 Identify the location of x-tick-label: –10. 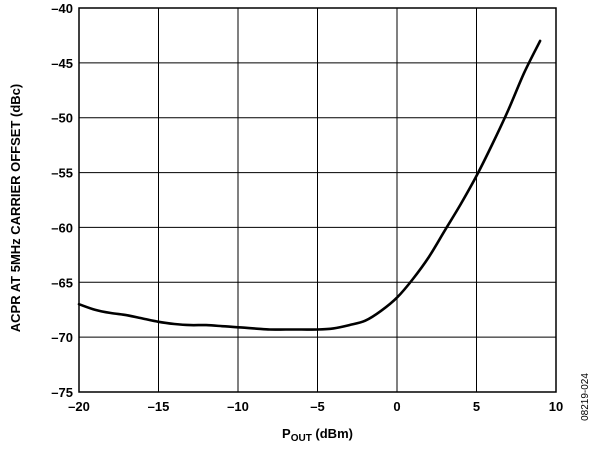
(238, 406).